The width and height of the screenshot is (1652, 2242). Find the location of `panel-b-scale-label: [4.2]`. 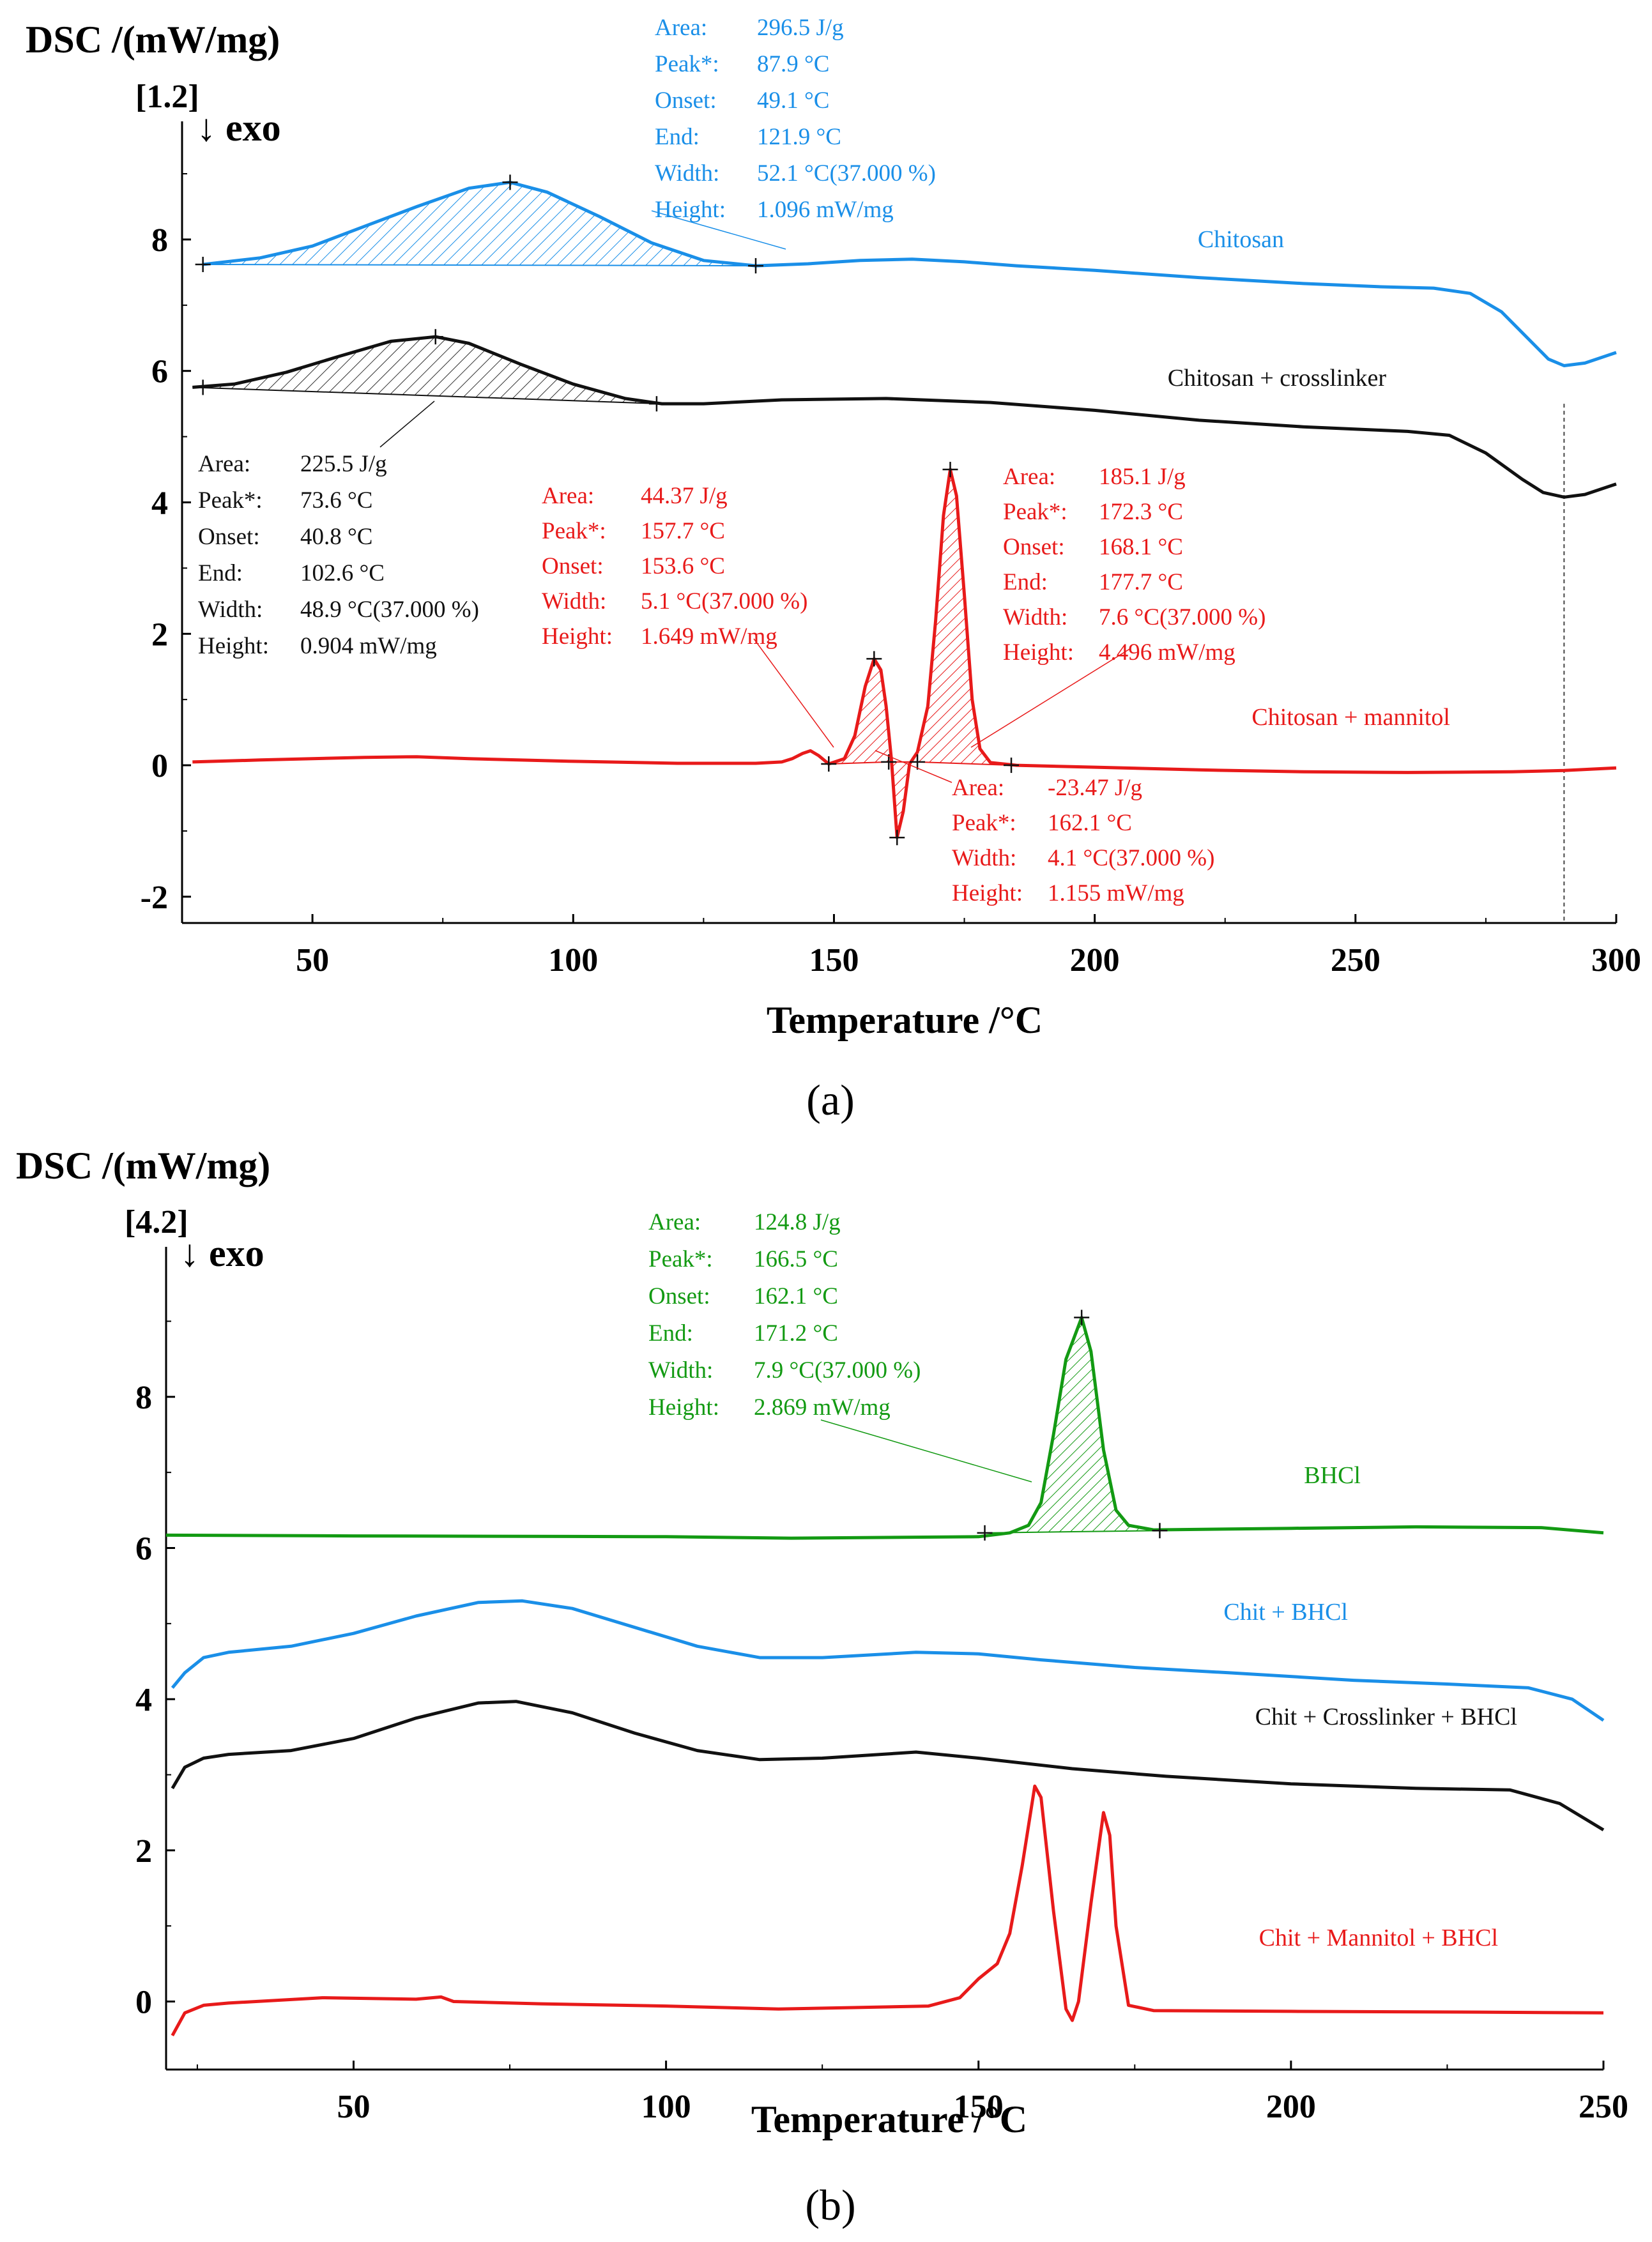

panel-b-scale-label: [4.2] is located at coordinates (156, 1222).